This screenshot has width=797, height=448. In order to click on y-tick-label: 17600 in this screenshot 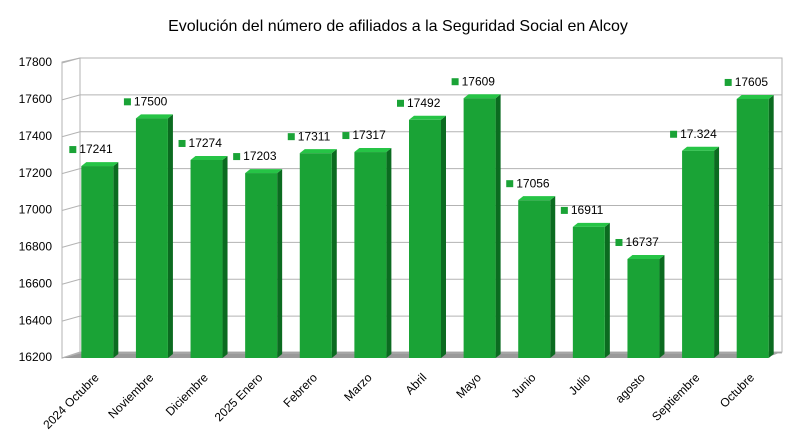, I will do `click(36, 99)`.